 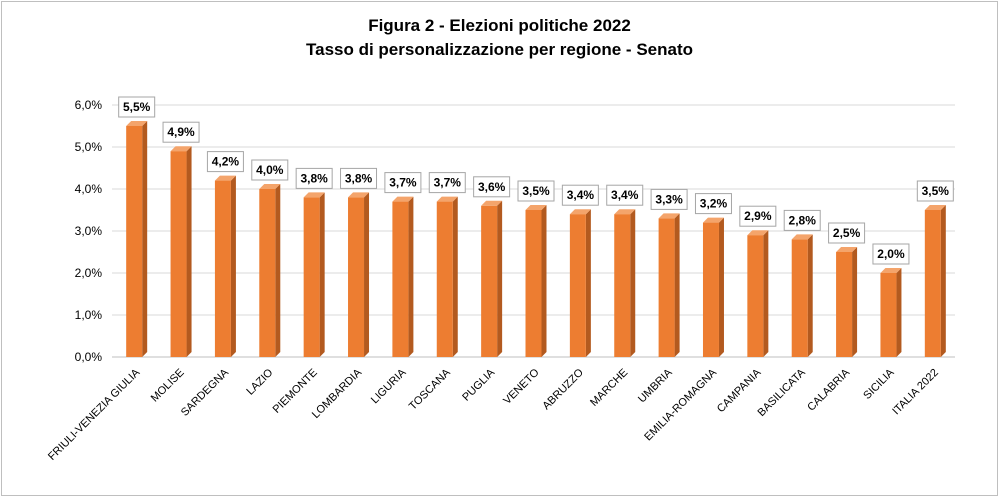 I want to click on category-label: MOLISE, so click(x=168, y=386).